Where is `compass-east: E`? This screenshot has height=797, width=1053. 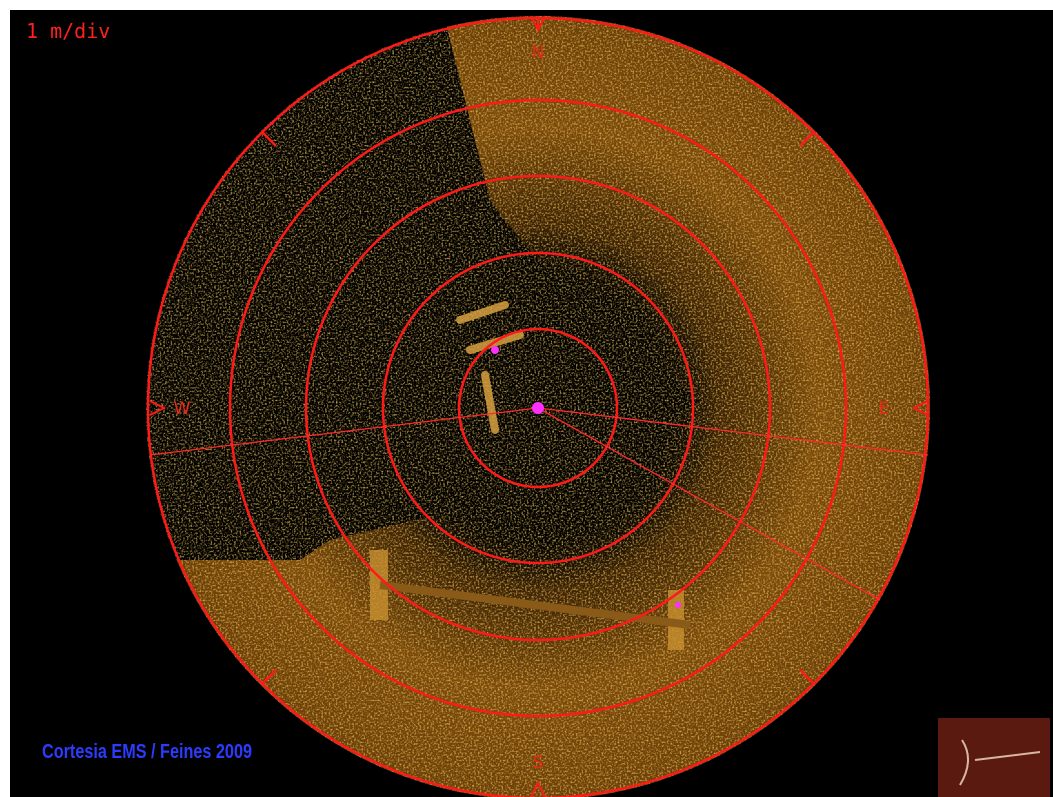
compass-east: E is located at coordinates (884, 409).